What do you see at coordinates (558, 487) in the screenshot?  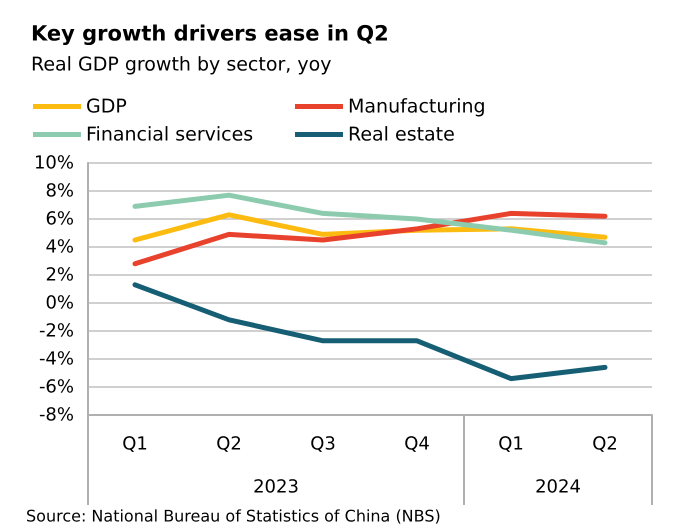 I see `text: 2024` at bounding box center [558, 487].